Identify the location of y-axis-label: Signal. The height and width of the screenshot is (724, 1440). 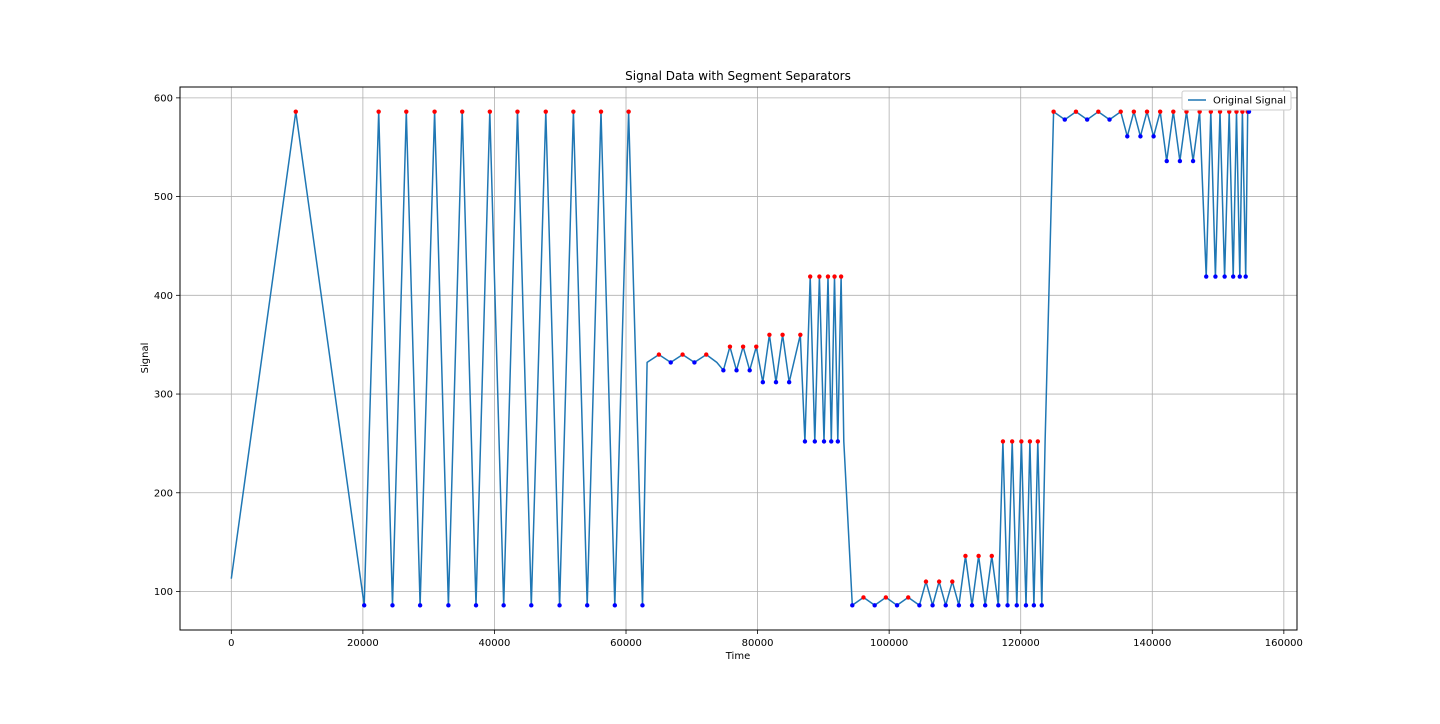
(145, 358).